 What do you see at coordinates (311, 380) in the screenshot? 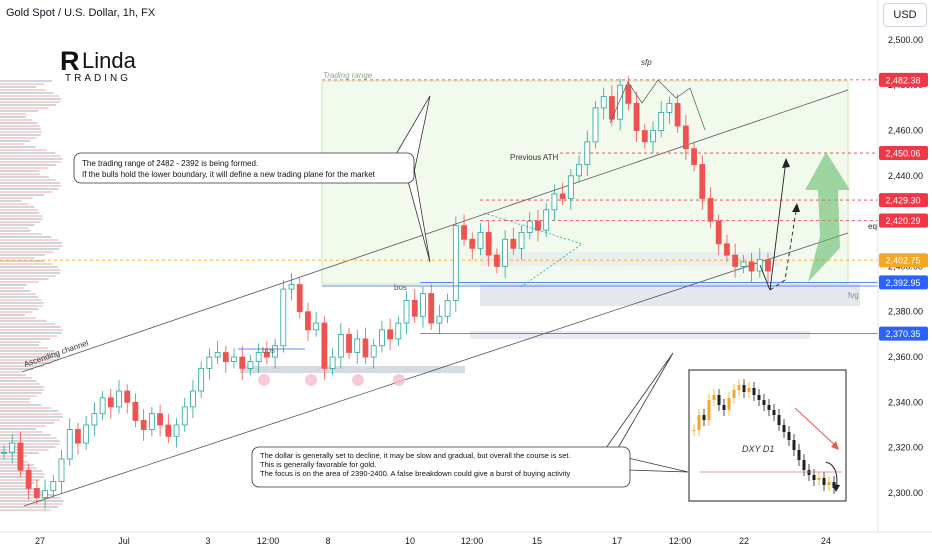
I see `liquidity-dot` at bounding box center [311, 380].